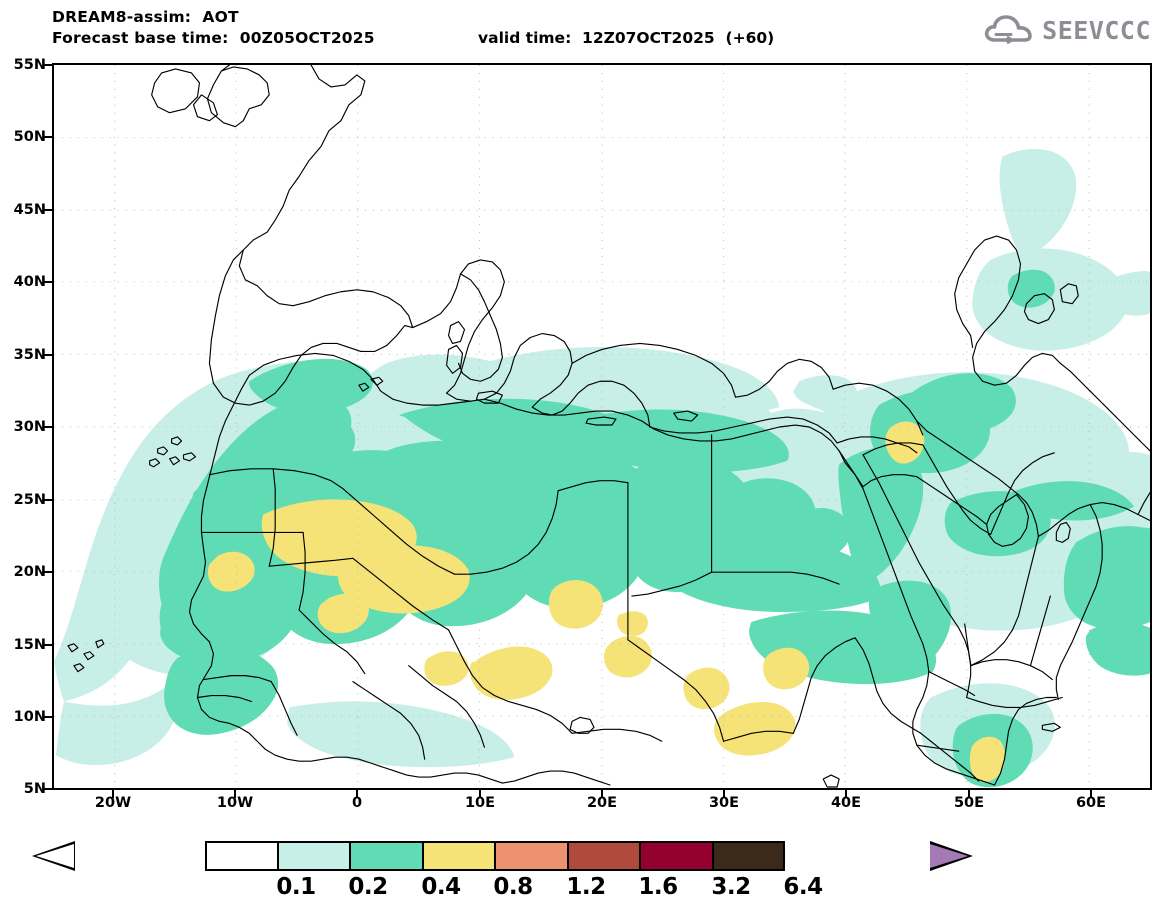 Image resolution: width=1165 pixels, height=905 pixels. Describe the element at coordinates (1096, 30) in the screenshot. I see `logo-text: SEEVCCC` at that location.